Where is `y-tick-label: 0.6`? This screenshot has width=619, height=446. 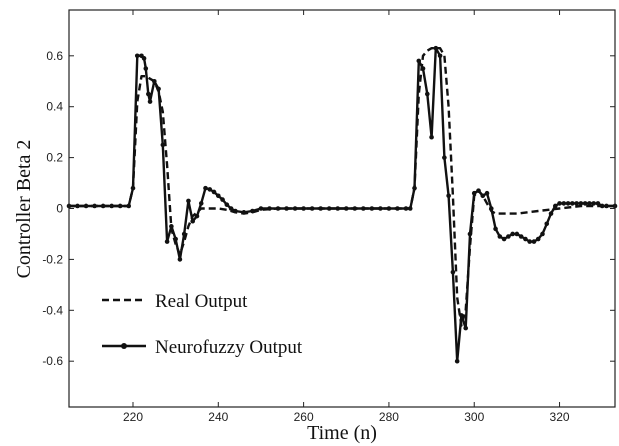
y-tick-label: 0.6 is located at coordinates (54, 56).